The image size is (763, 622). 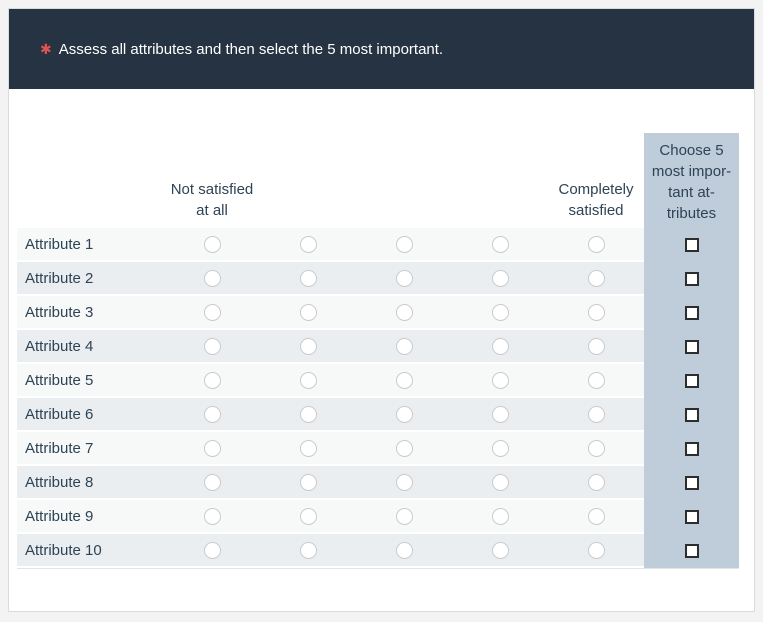 What do you see at coordinates (212, 200) in the screenshot?
I see `scale-header-left: Not satisfied at all` at bounding box center [212, 200].